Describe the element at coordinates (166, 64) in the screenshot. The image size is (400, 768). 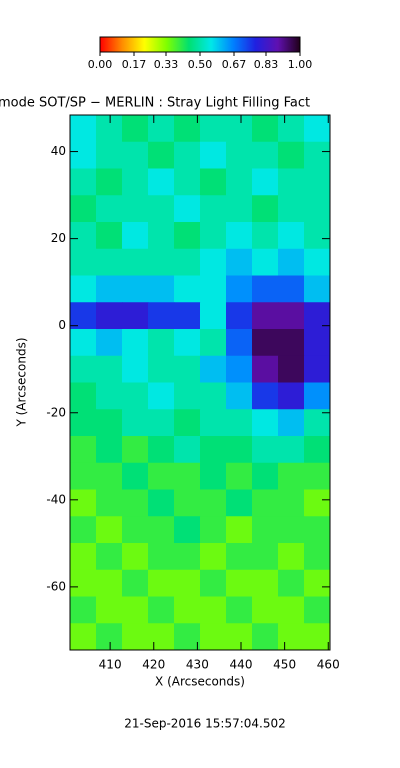
I see `colorbar-tick-label: 0.33` at that location.